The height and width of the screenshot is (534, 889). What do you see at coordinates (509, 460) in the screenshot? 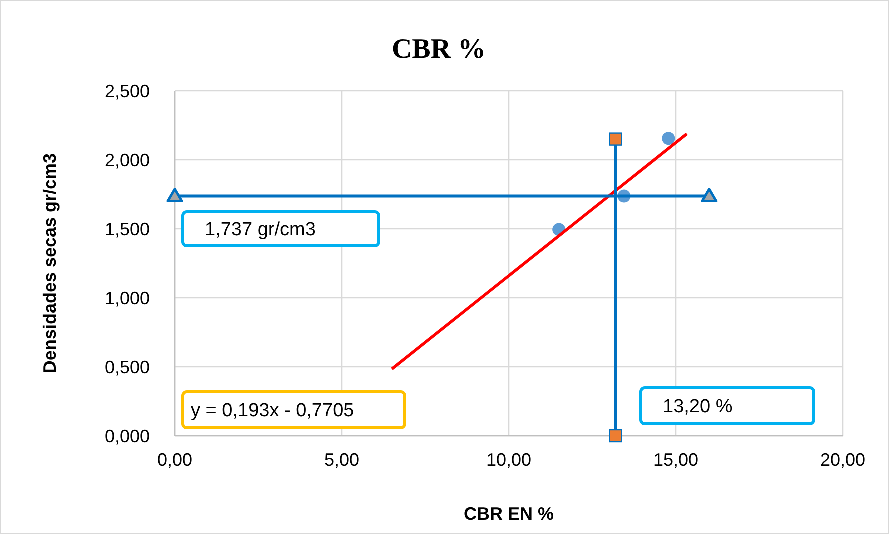
I see `x-tick-label: 10,00` at bounding box center [509, 460].